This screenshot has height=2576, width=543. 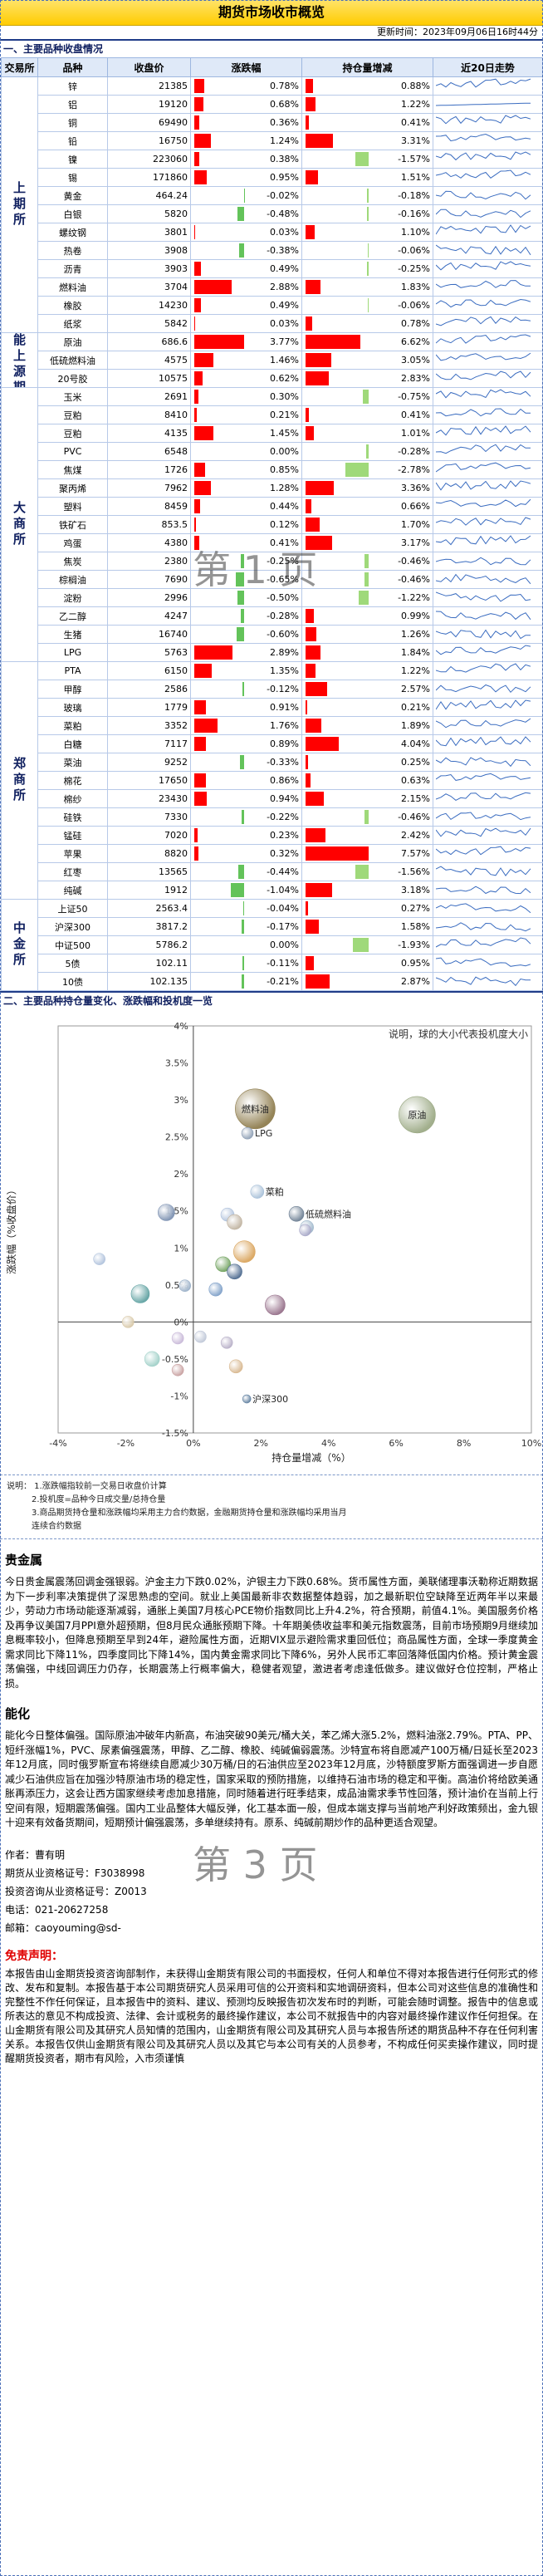 I want to click on change-cell: -0.38%, so click(x=246, y=250).